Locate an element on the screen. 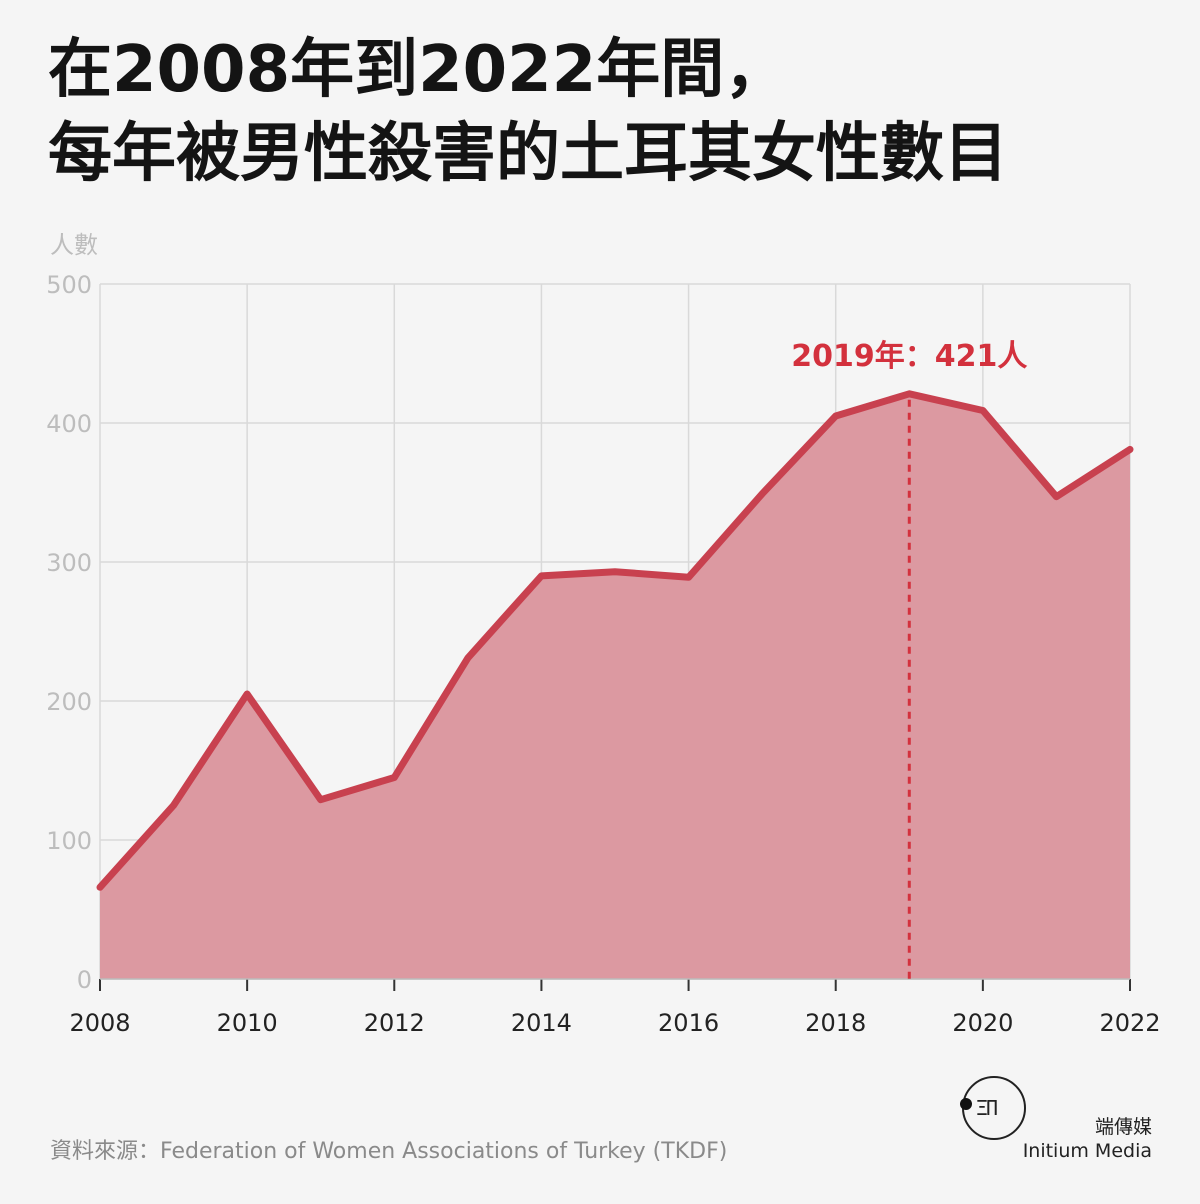 The height and width of the screenshot is (1204, 1200). initium-logo-icon: ΞΠ is located at coordinates (994, 1108).